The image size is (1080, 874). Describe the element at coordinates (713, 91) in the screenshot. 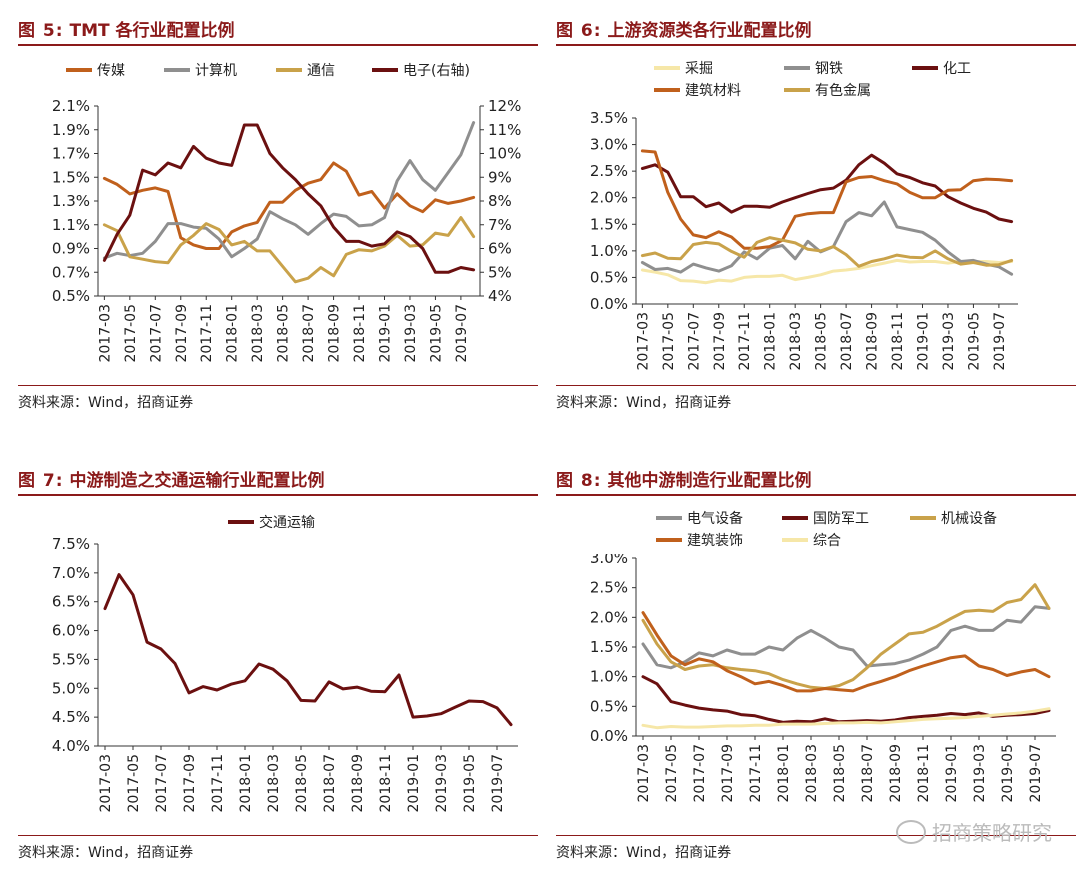

I see `legend-label: 建筑材料` at that location.